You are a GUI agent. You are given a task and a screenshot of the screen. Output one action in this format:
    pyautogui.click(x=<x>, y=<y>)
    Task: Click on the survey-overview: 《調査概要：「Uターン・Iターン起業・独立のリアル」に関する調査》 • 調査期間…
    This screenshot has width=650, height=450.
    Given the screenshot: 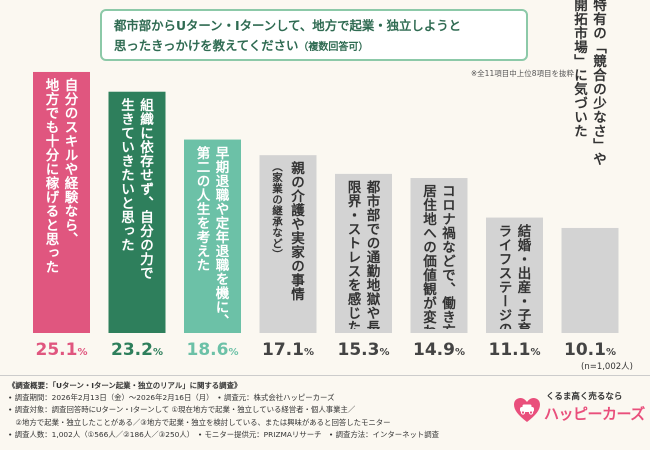 What is the action you would take?
    pyautogui.click(x=223, y=410)
    